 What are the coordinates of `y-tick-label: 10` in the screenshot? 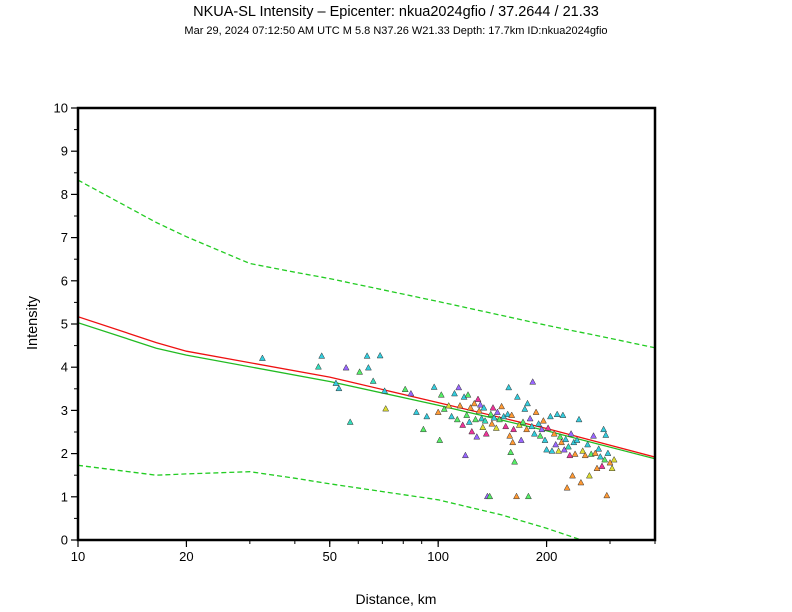 It's located at (61, 108).